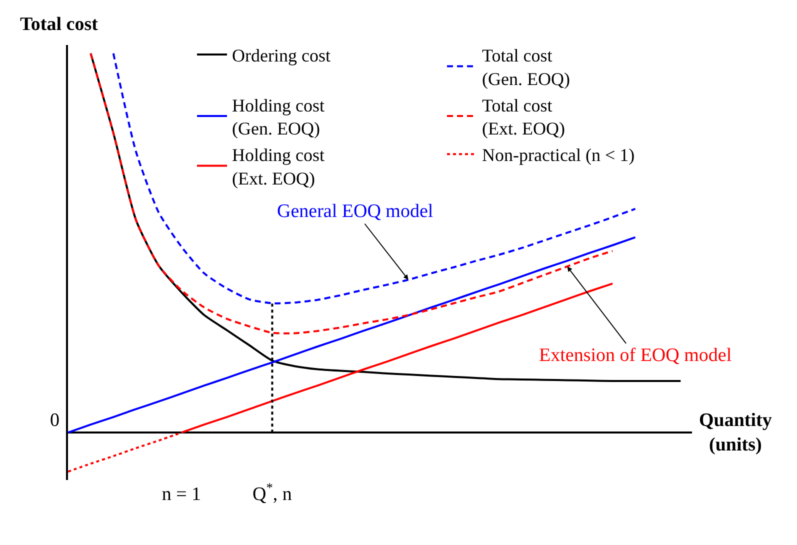  What do you see at coordinates (281, 56) in the screenshot?
I see `legend-label: Ordering cost` at bounding box center [281, 56].